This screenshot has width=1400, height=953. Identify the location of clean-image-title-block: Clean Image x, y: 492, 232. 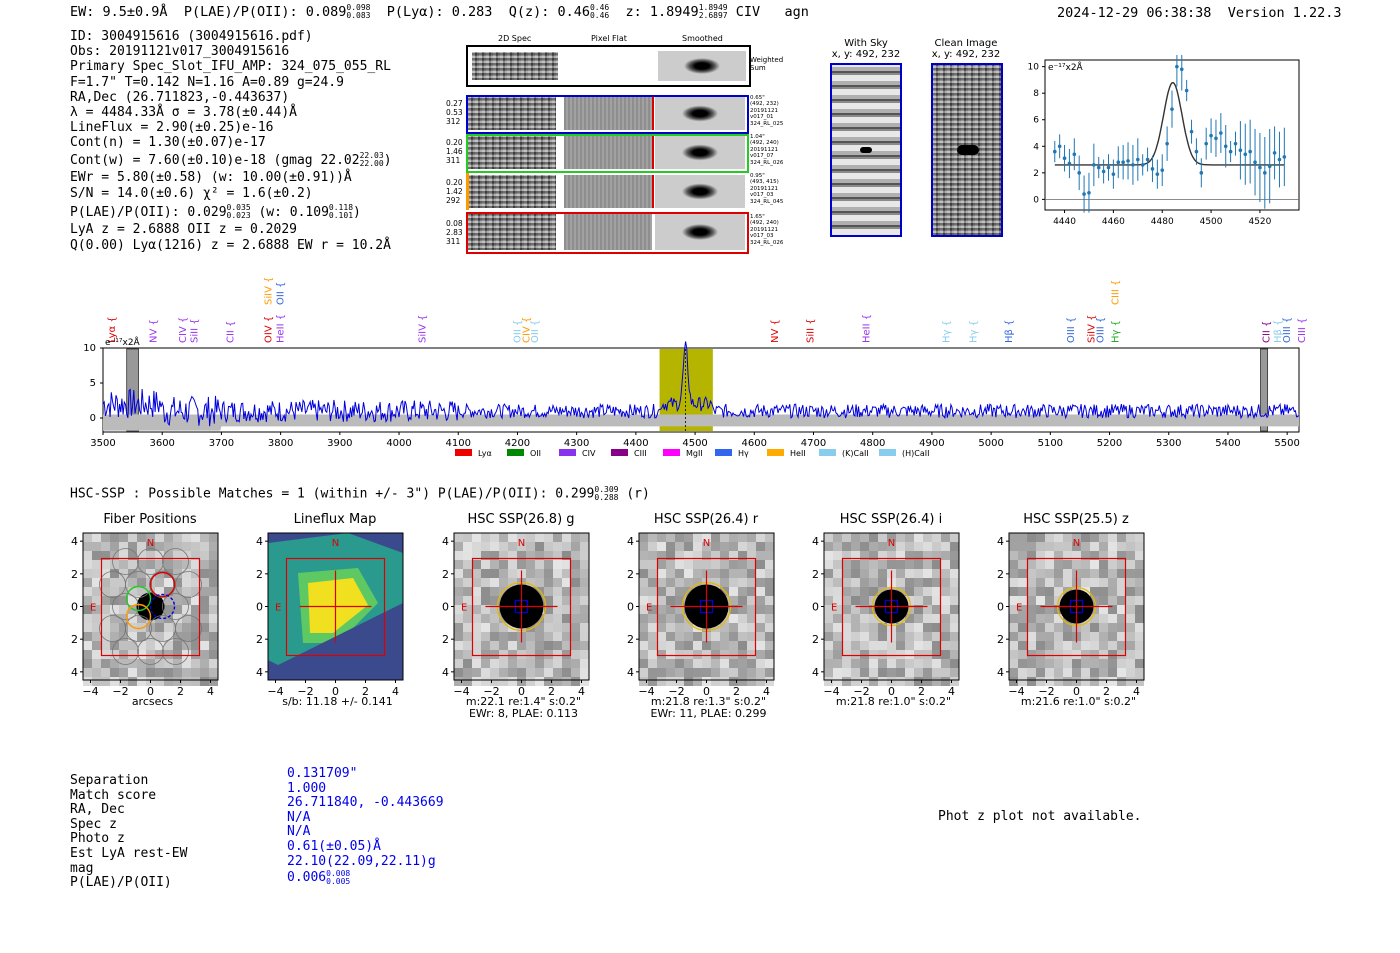
(966, 49).